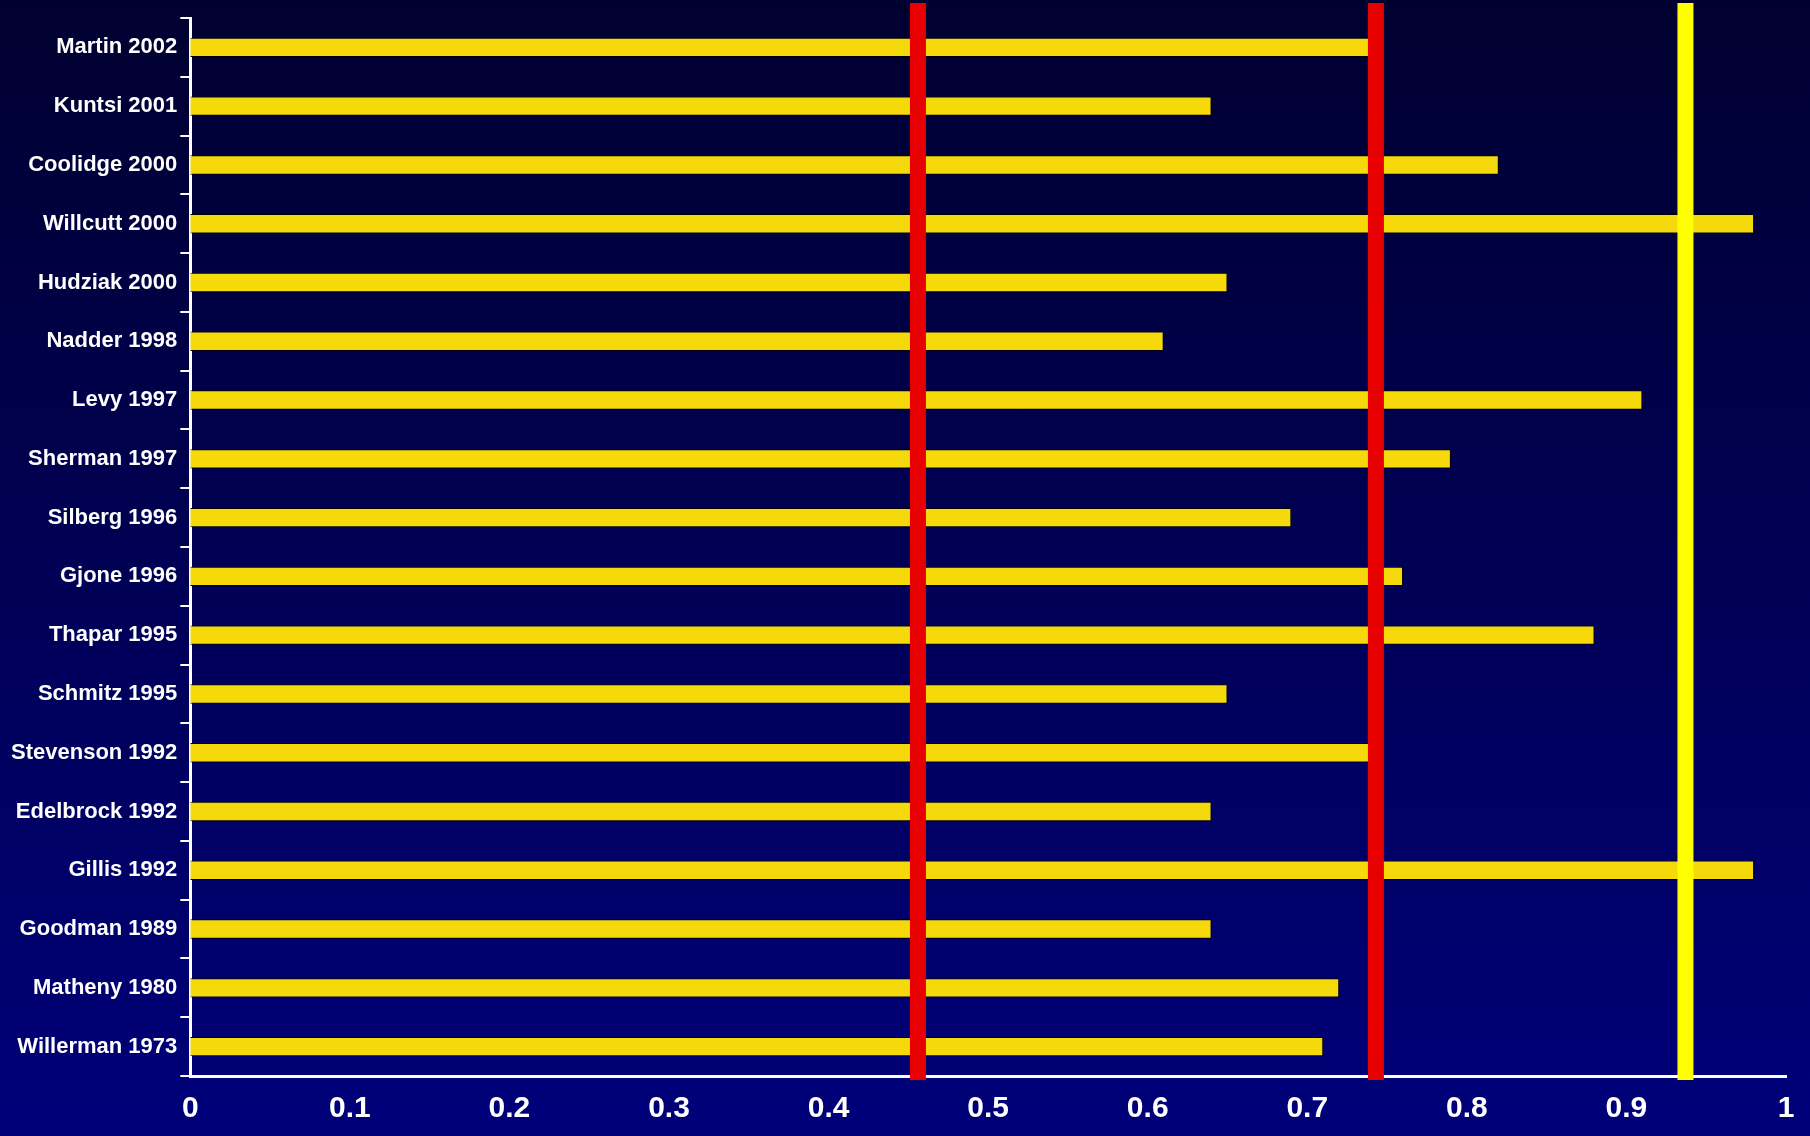 The height and width of the screenshot is (1136, 1810). What do you see at coordinates (669, 1107) in the screenshot?
I see `x-tick-label: 0.3` at bounding box center [669, 1107].